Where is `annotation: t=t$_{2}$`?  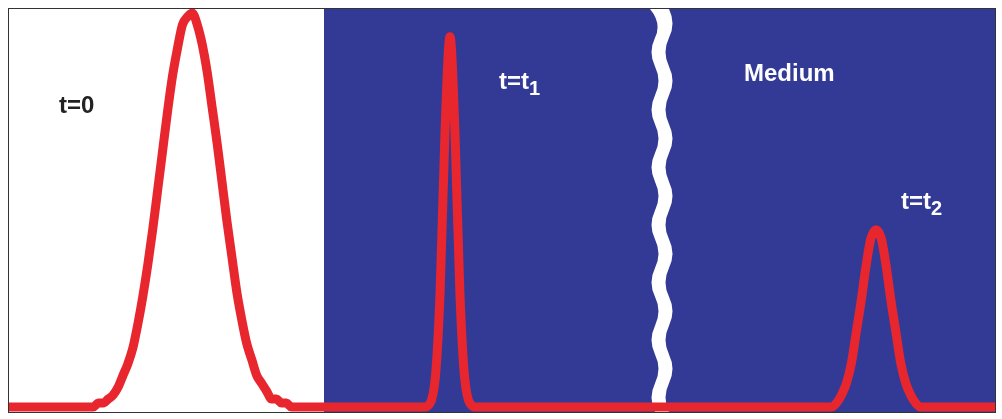
annotation: t=t$_{2}$ is located at coordinates (922, 203).